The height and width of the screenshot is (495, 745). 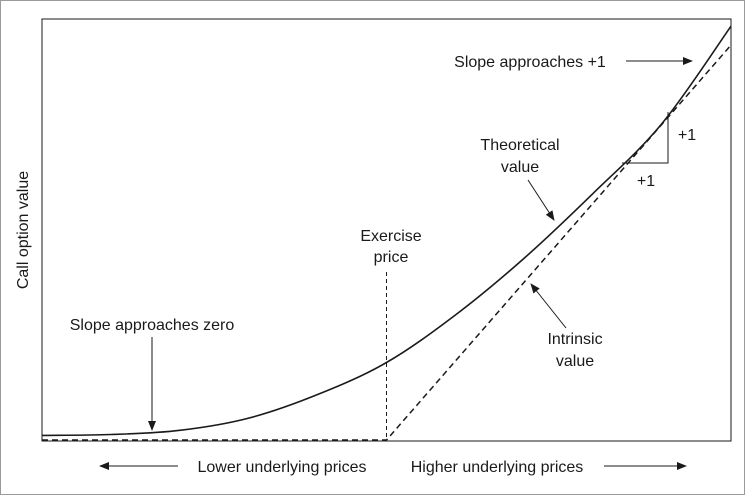 I want to click on lower-prices-label: Lower underlying prices, so click(x=282, y=467).